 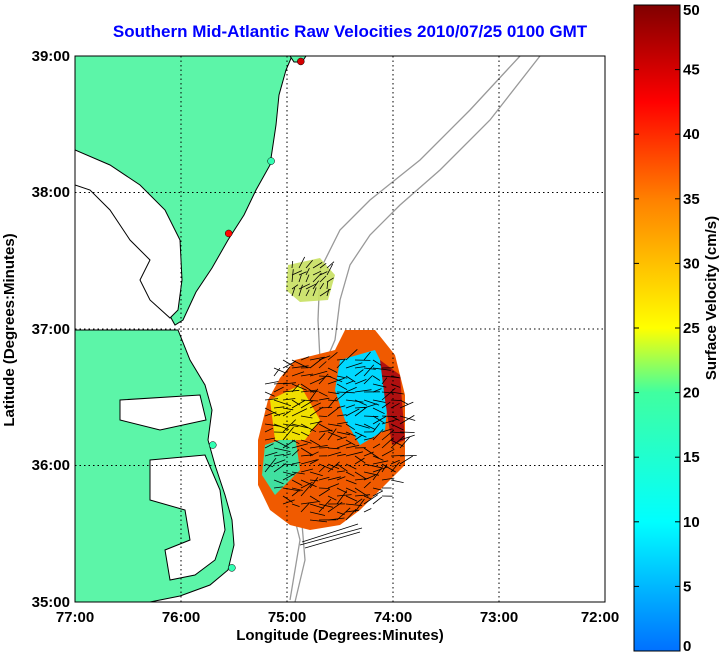 What do you see at coordinates (340, 402) in the screenshot?
I see `velocity-vectors` at bounding box center [340, 402].